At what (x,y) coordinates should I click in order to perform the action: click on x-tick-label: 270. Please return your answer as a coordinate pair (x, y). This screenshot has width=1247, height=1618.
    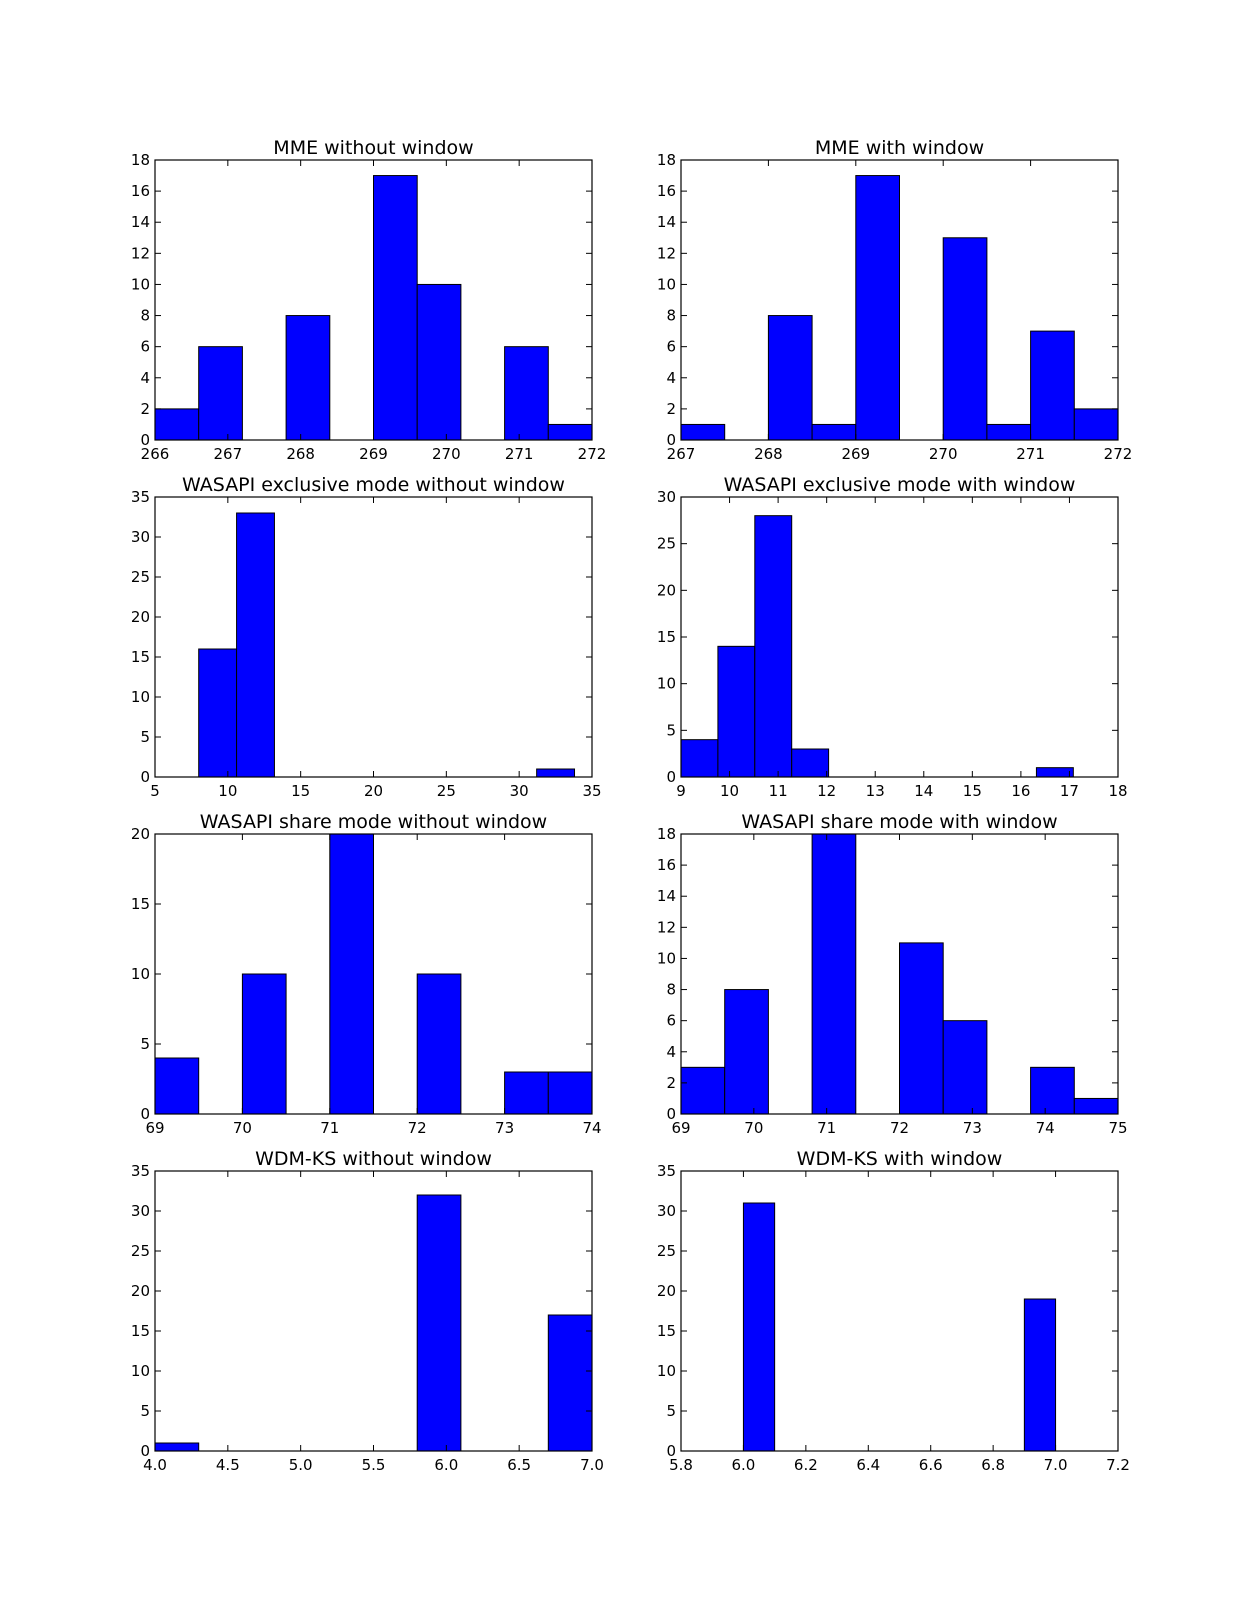
    Looking at the image, I should click on (943, 454).